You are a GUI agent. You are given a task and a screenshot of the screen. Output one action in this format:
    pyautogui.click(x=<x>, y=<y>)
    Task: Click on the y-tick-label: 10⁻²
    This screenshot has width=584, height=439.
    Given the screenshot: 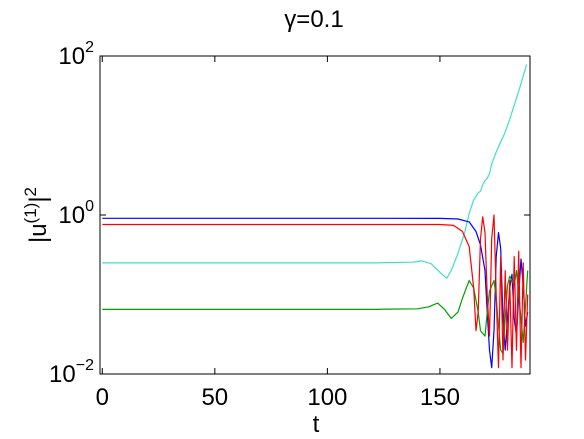 What is the action you would take?
    pyautogui.click(x=71, y=372)
    